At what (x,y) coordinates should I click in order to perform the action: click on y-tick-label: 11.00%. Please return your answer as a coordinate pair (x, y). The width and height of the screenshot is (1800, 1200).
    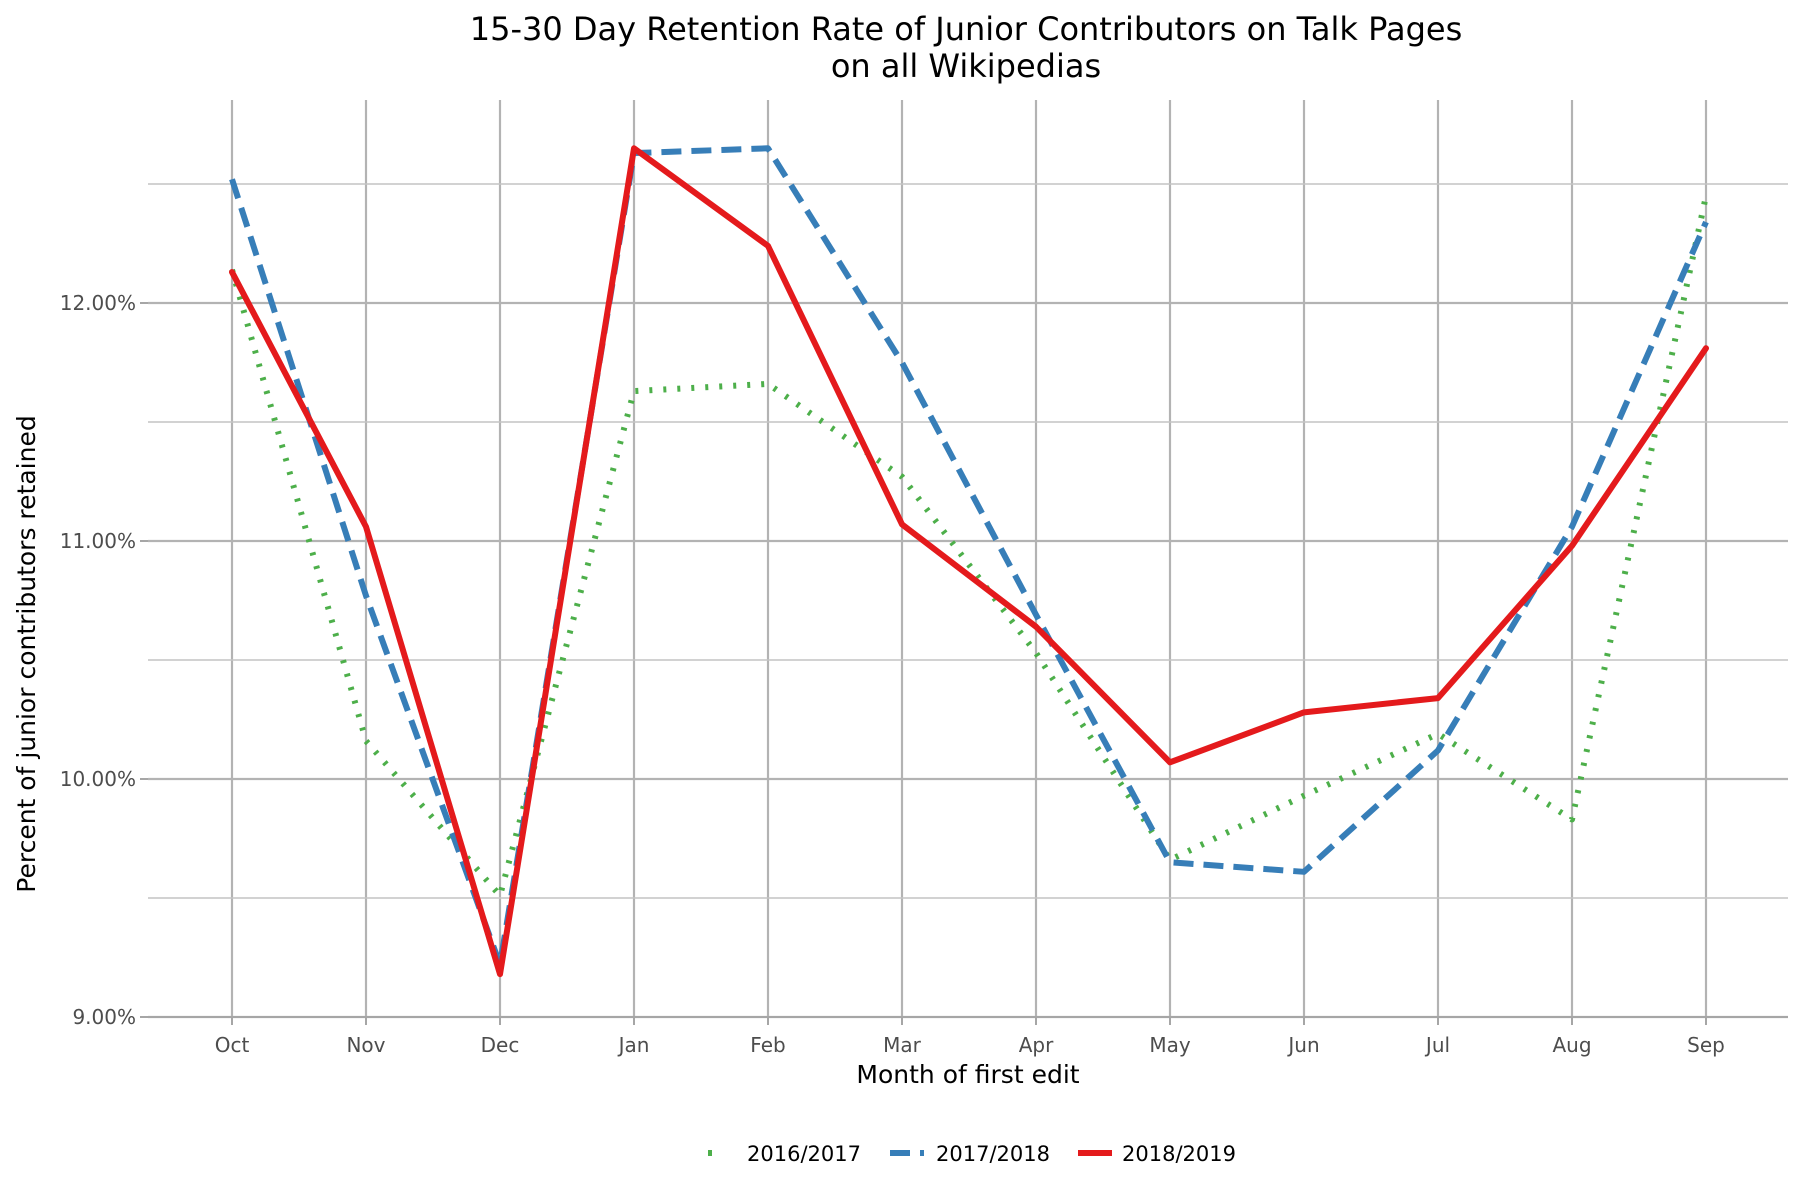
    Looking at the image, I should click on (98, 541).